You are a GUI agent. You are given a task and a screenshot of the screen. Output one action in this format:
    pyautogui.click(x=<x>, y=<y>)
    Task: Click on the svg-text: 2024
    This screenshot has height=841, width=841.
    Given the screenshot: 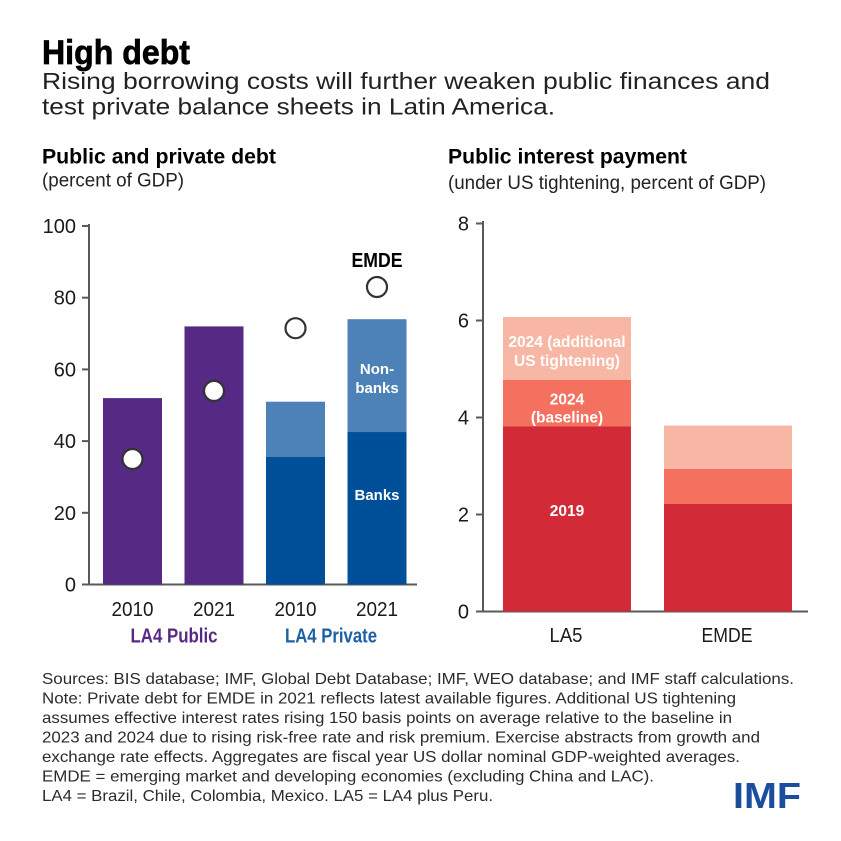 What is the action you would take?
    pyautogui.click(x=567, y=400)
    